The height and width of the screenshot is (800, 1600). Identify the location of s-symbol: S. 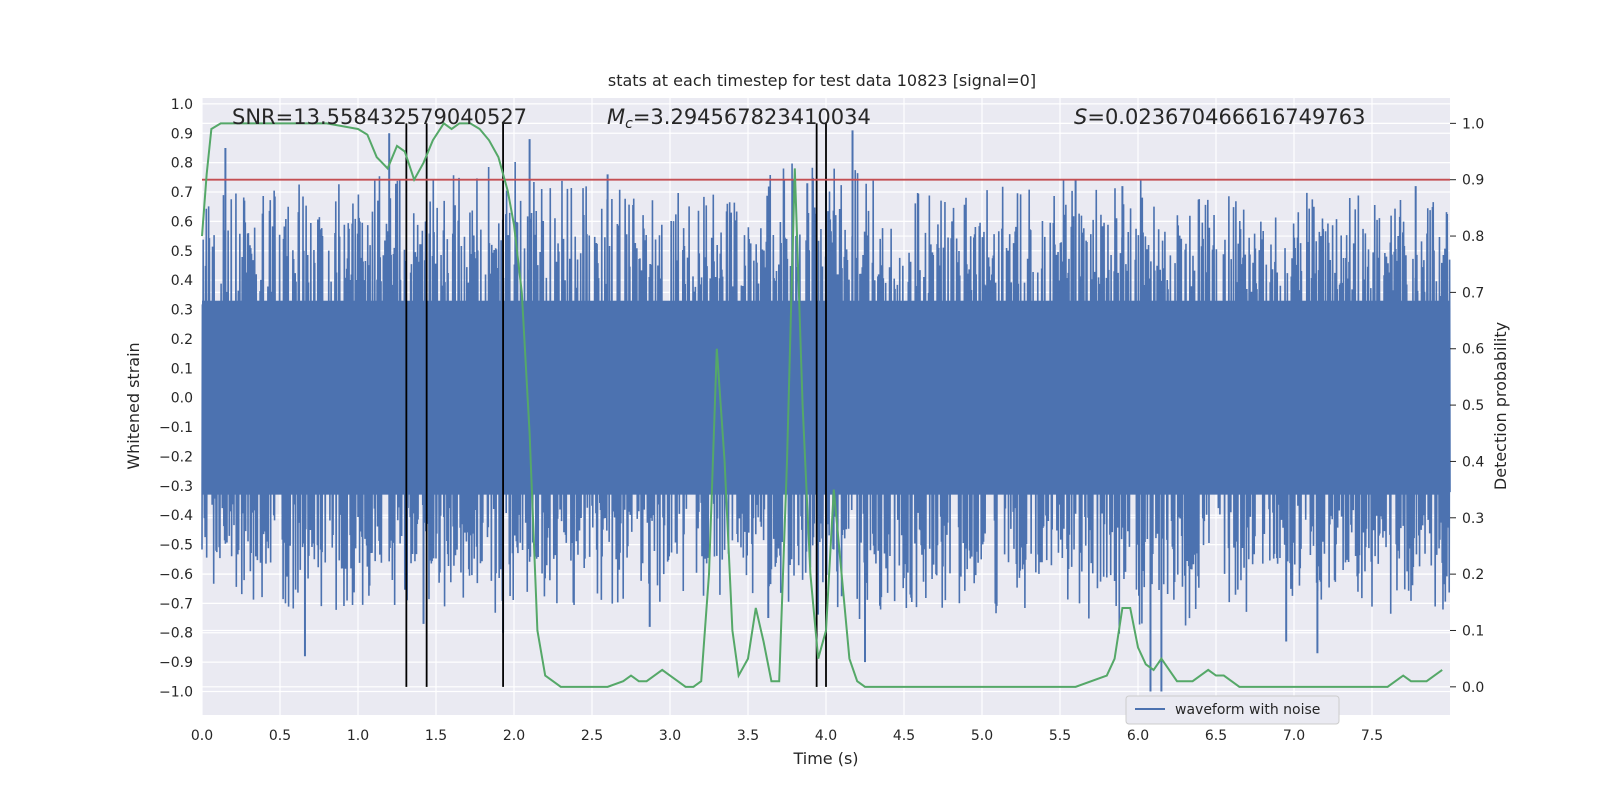
(1080, 117).